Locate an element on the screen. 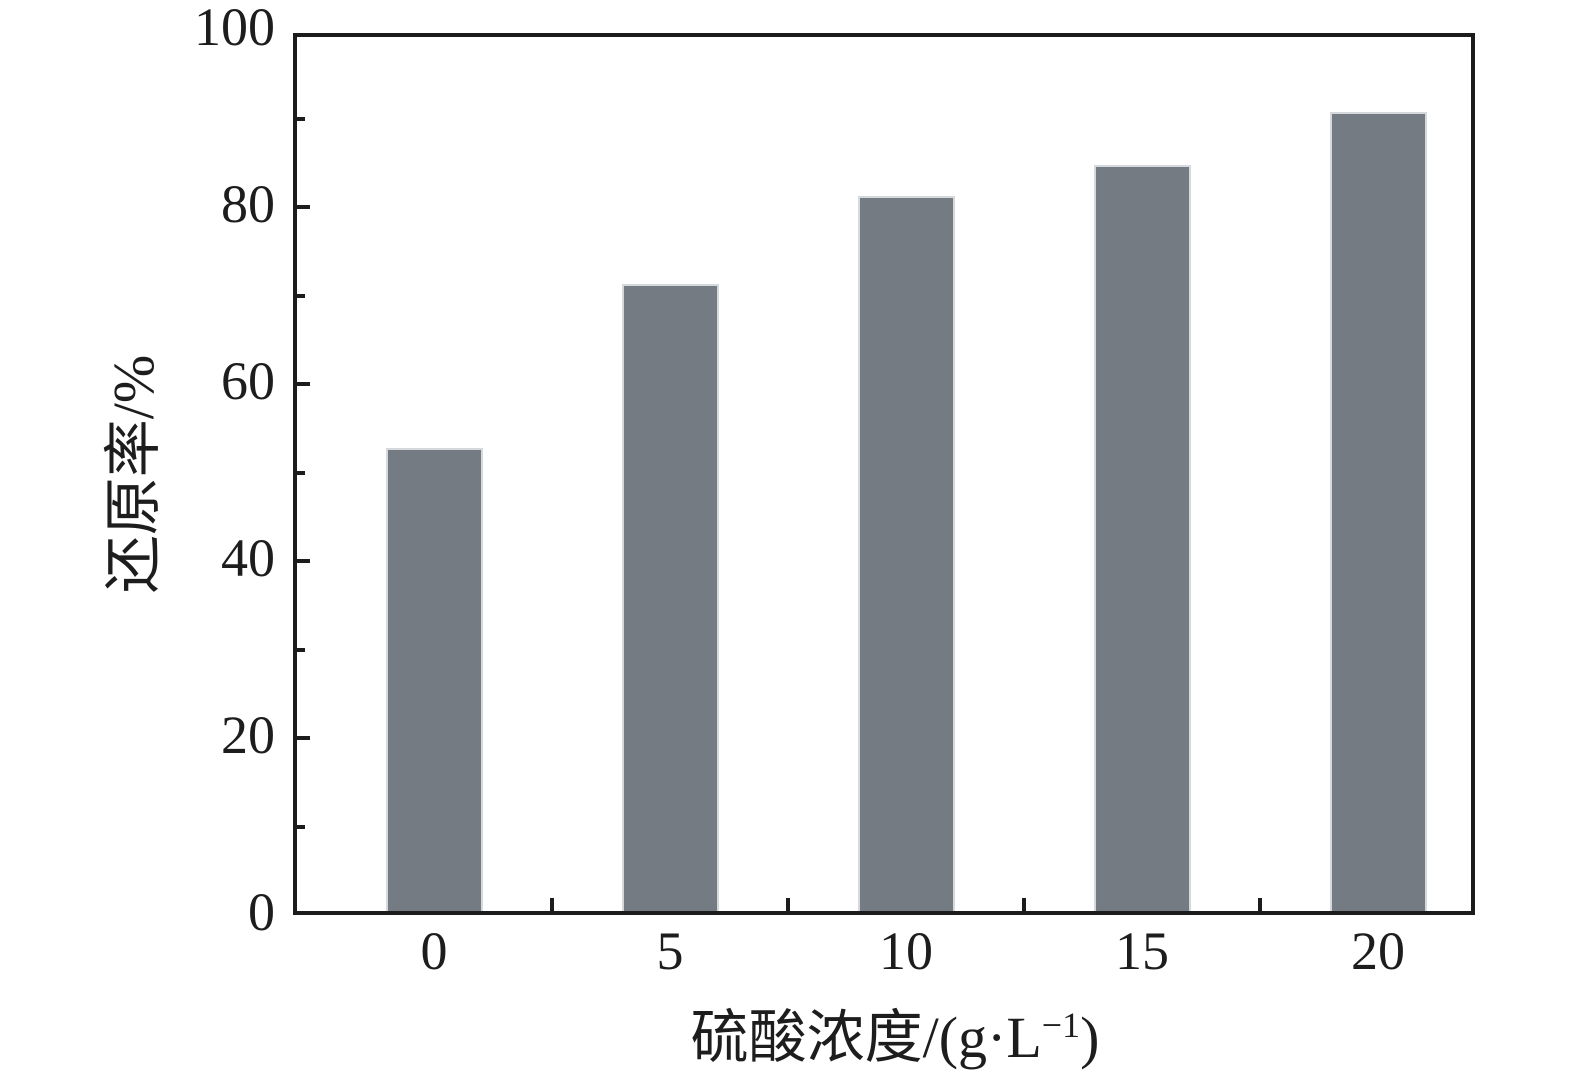 The image size is (1575, 1079). x-tick-label-10: 10 is located at coordinates (906, 951).